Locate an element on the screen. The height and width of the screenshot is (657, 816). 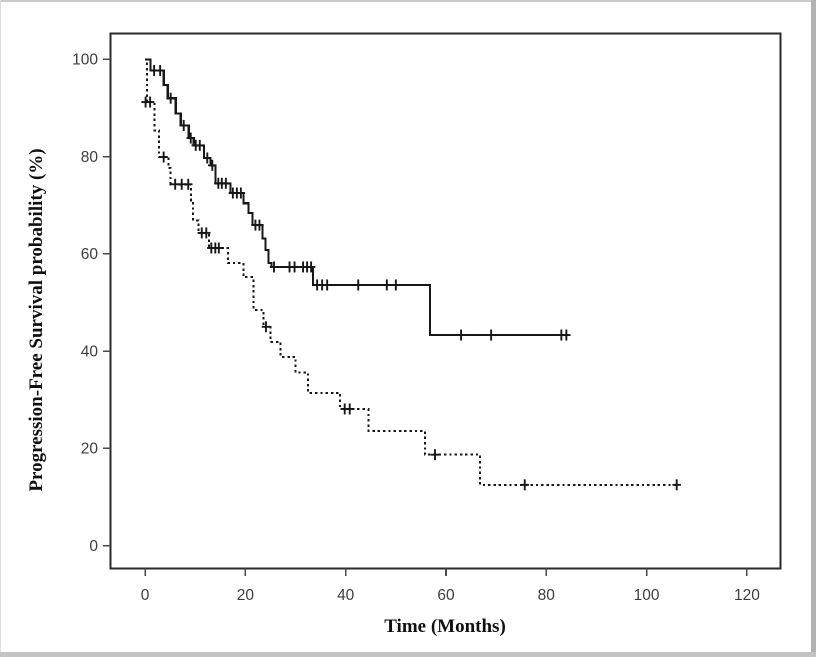
y-tick-label: 20 is located at coordinates (90, 449).